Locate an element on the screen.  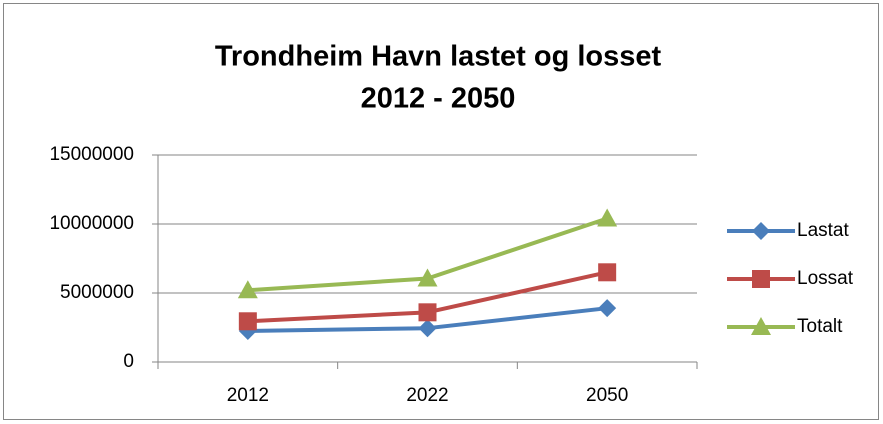
chart-title: 2012 - 2050 is located at coordinates (438, 99).